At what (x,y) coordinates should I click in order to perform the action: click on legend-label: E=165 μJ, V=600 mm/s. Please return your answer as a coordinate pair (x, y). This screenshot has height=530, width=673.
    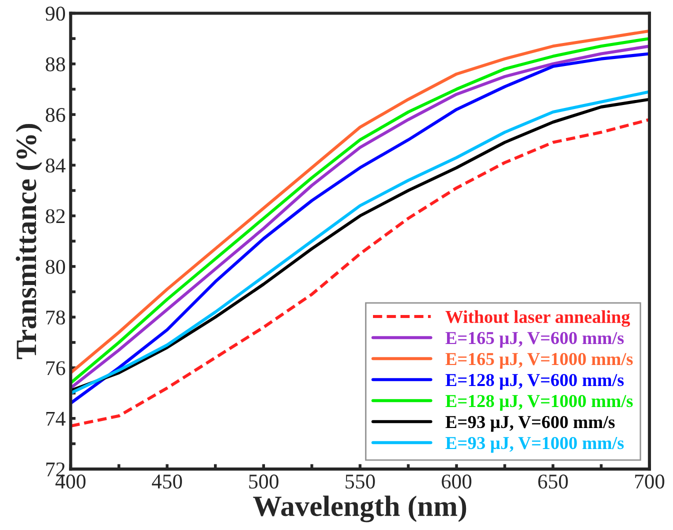
    Looking at the image, I should click on (535, 340).